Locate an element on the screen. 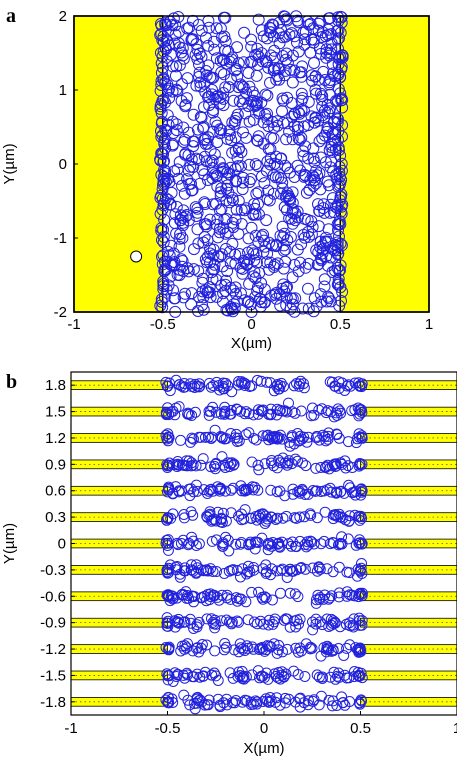 This screenshot has height=760, width=457. y-tick-label: 1.2 is located at coordinates (55, 438).